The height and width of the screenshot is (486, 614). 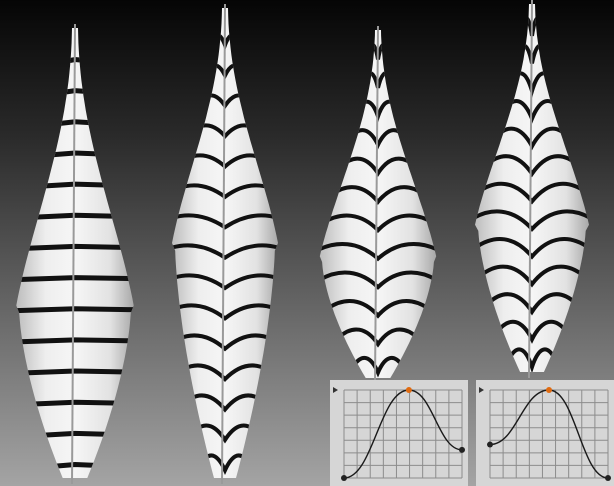 I want to click on feather-vane, so click(x=532, y=188).